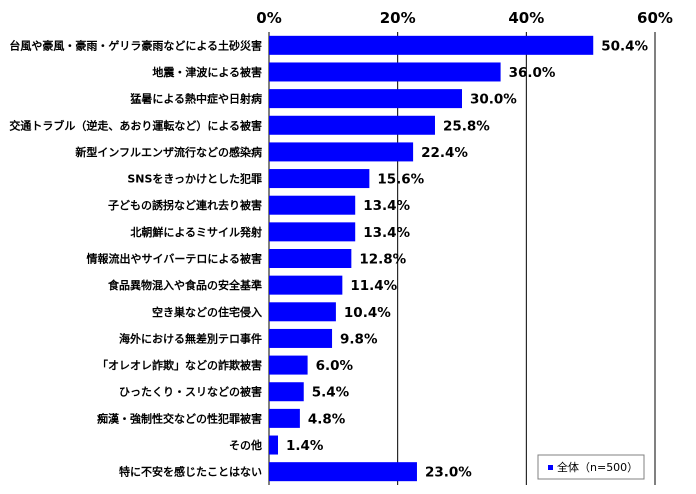 This screenshot has height=494, width=696. I want to click on category-label: 空き巣などの住宅侵入, so click(207, 312).